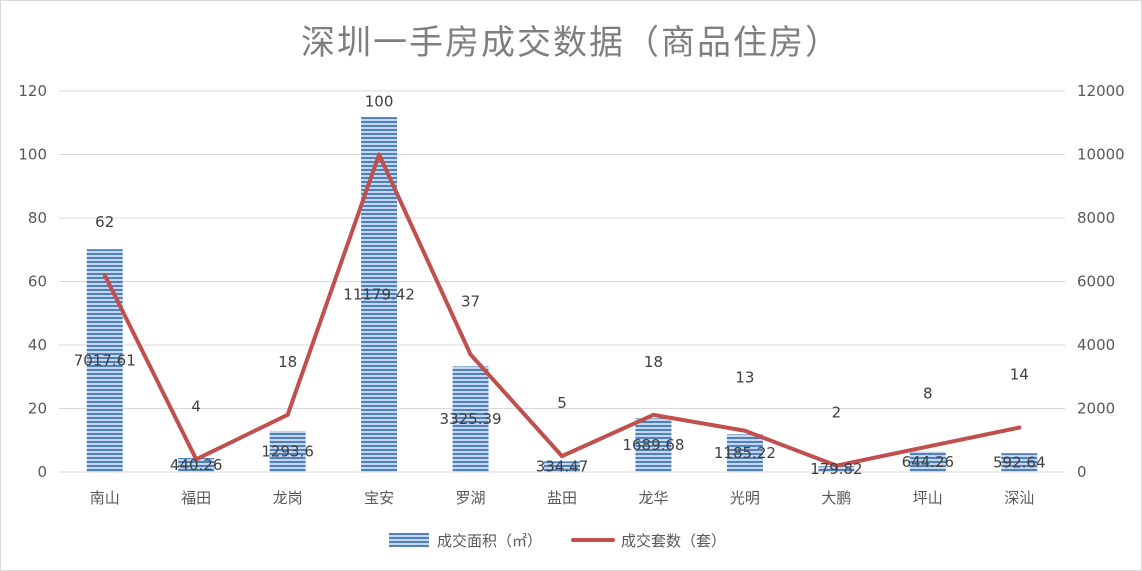 The image size is (1142, 571). Describe the element at coordinates (562, 498) in the screenshot. I see `category-label: 盐田` at that location.